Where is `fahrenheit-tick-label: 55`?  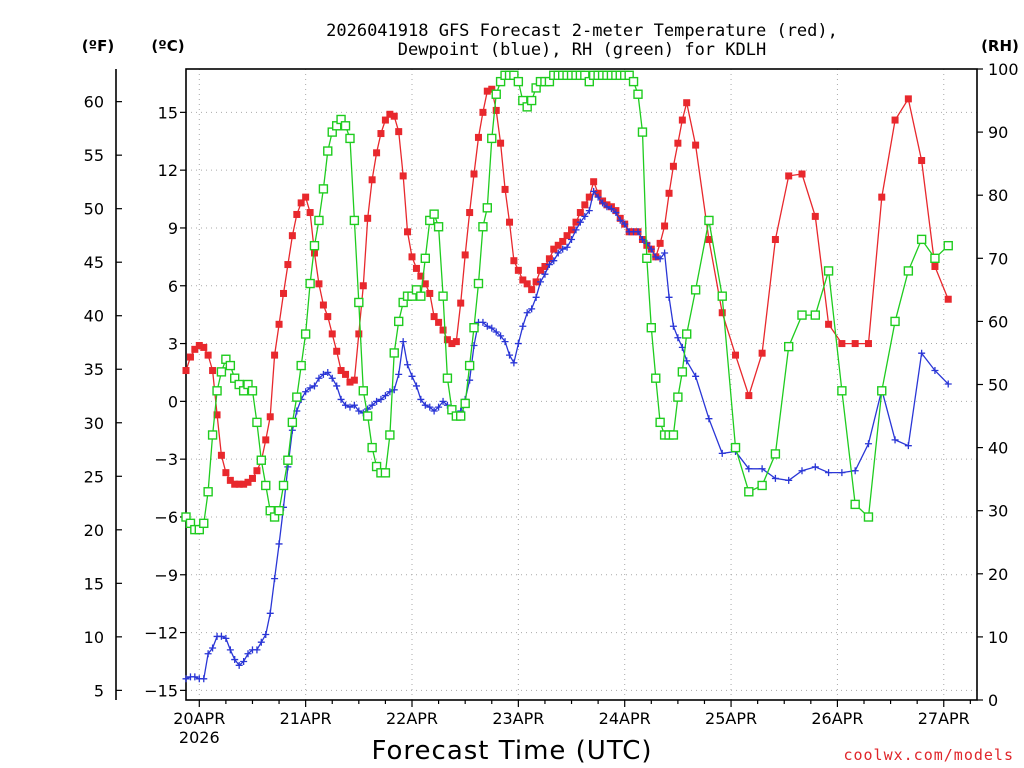
fahrenheit-tick-label: 55 is located at coordinates (94, 155).